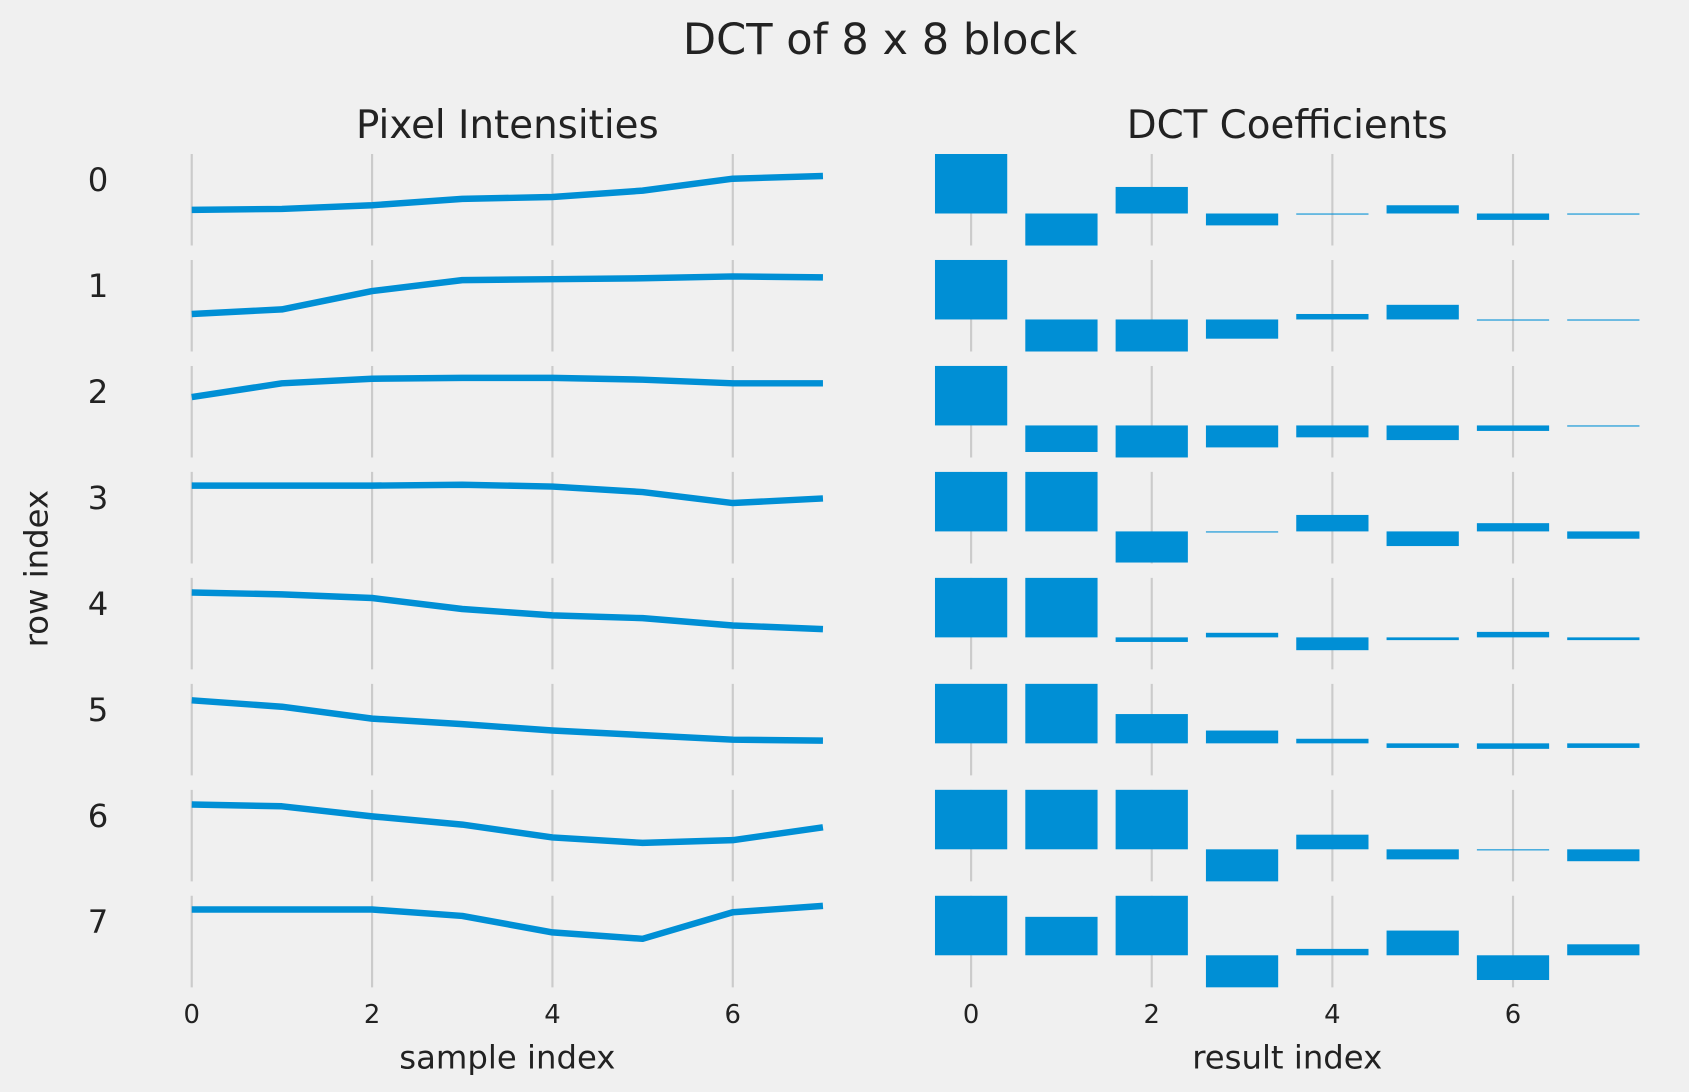 The width and height of the screenshot is (1689, 1092). I want to click on row-tick-label: 4, so click(98, 604).